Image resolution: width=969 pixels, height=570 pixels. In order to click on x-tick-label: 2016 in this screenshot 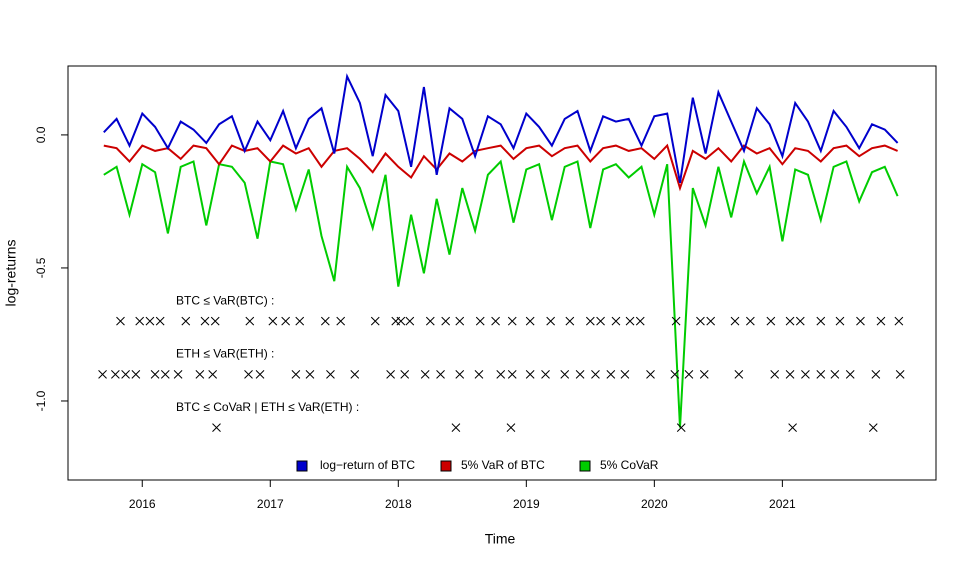, I will do `click(142, 504)`.